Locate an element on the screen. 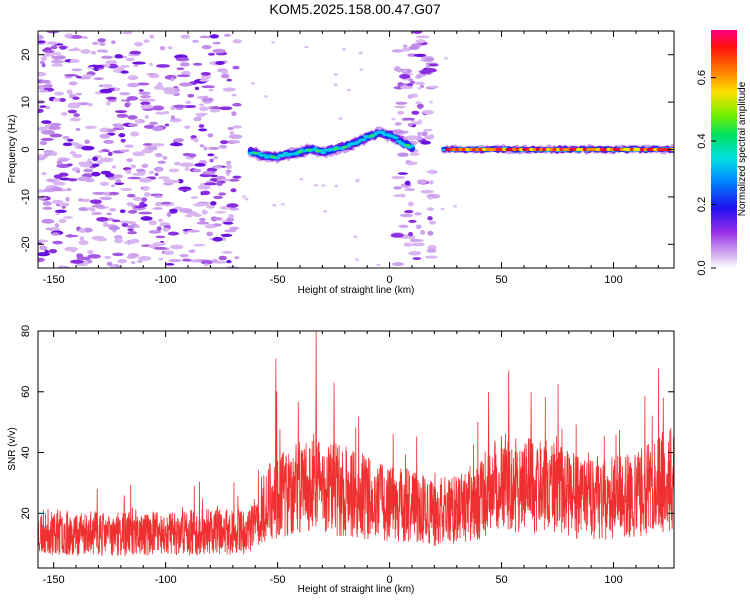 This screenshot has width=750, height=600. snr-x-tick-label: -150 is located at coordinates (54, 580).